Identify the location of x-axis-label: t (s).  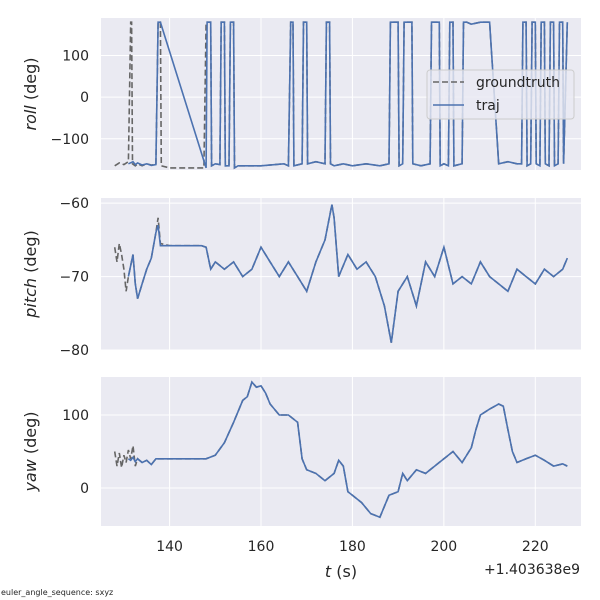
(341, 571).